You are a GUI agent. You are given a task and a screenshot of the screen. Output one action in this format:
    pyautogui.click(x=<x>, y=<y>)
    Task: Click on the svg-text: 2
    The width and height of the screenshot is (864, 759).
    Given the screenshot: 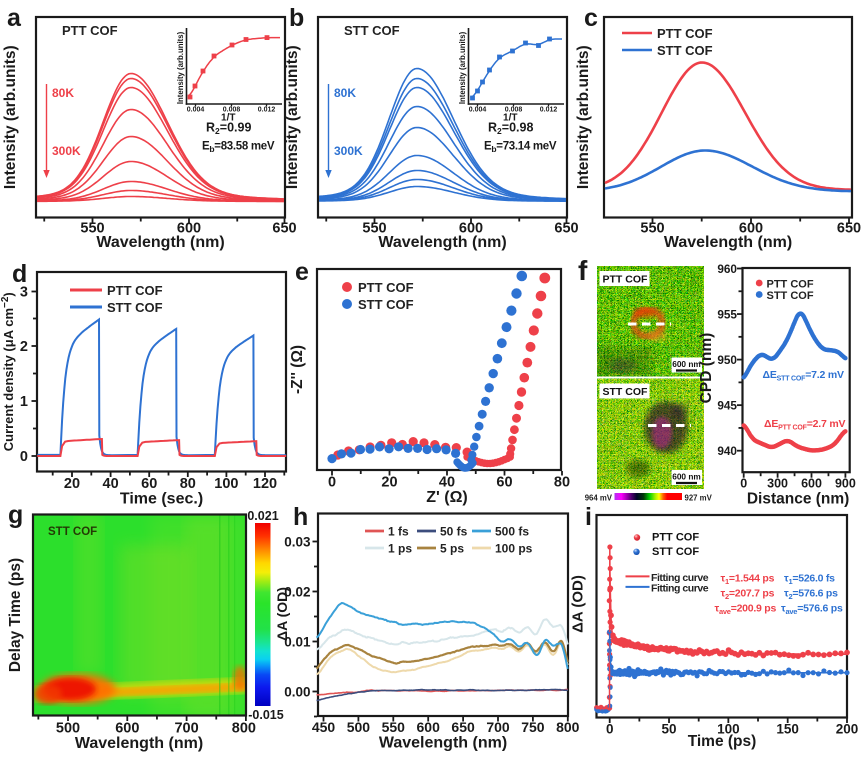 What is the action you would take?
    pyautogui.click(x=24, y=347)
    